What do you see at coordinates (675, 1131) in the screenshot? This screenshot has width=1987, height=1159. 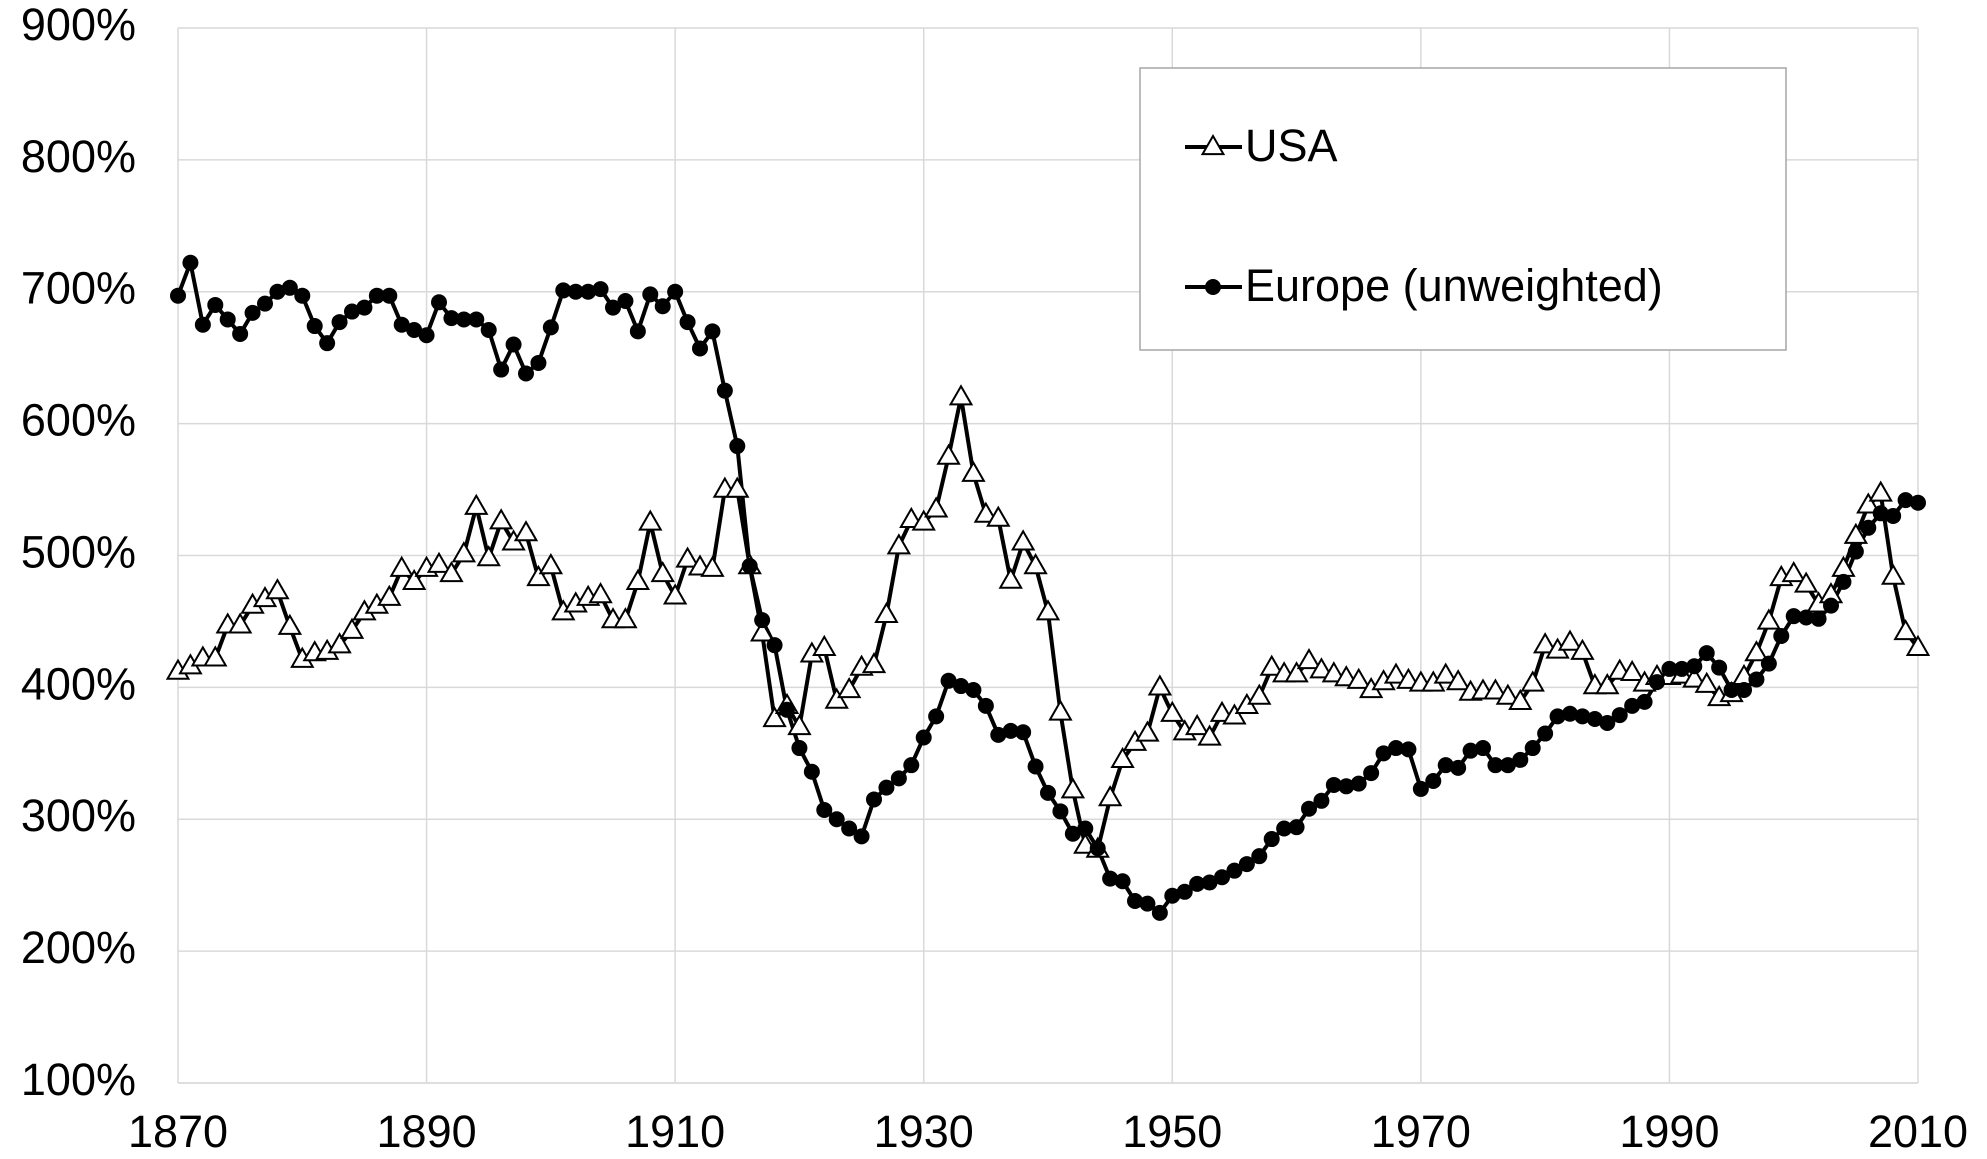 I see `x-tick-label: 1910` at bounding box center [675, 1131].